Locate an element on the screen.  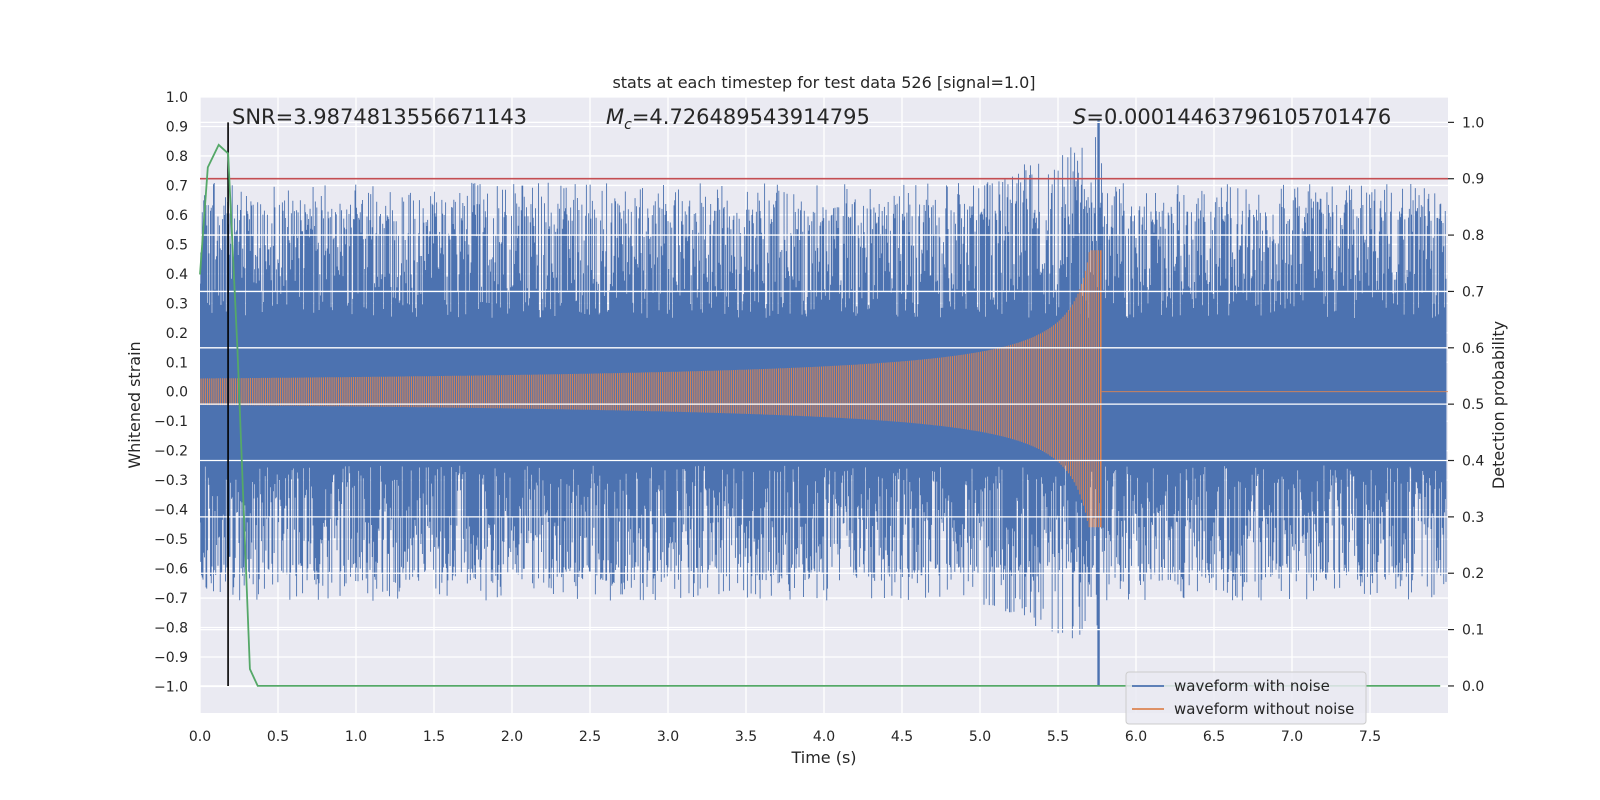
y-tick-label: 0.6 is located at coordinates (177, 216).